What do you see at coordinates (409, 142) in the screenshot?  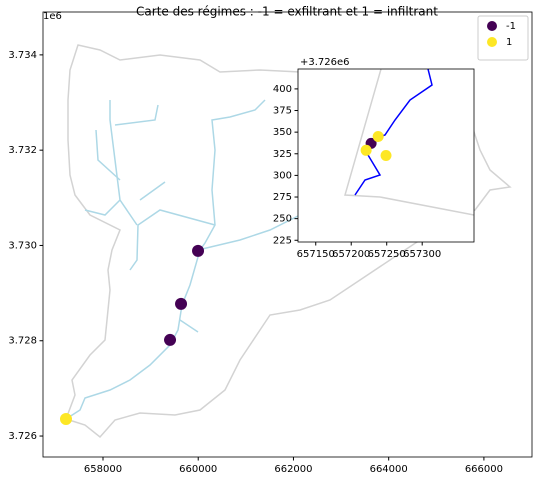 I see `boundary` at bounding box center [409, 142].